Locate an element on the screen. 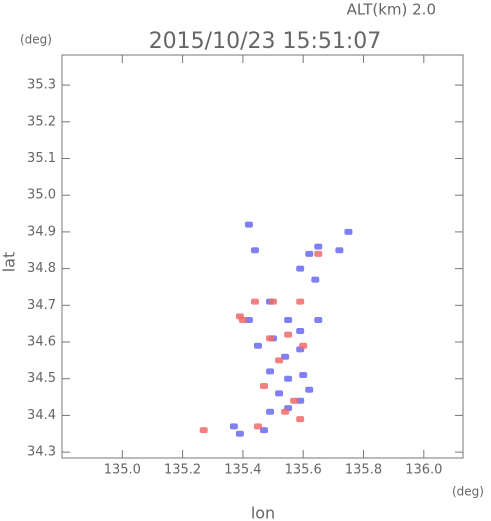  y-tick-label: 34.6 is located at coordinates (41, 342).